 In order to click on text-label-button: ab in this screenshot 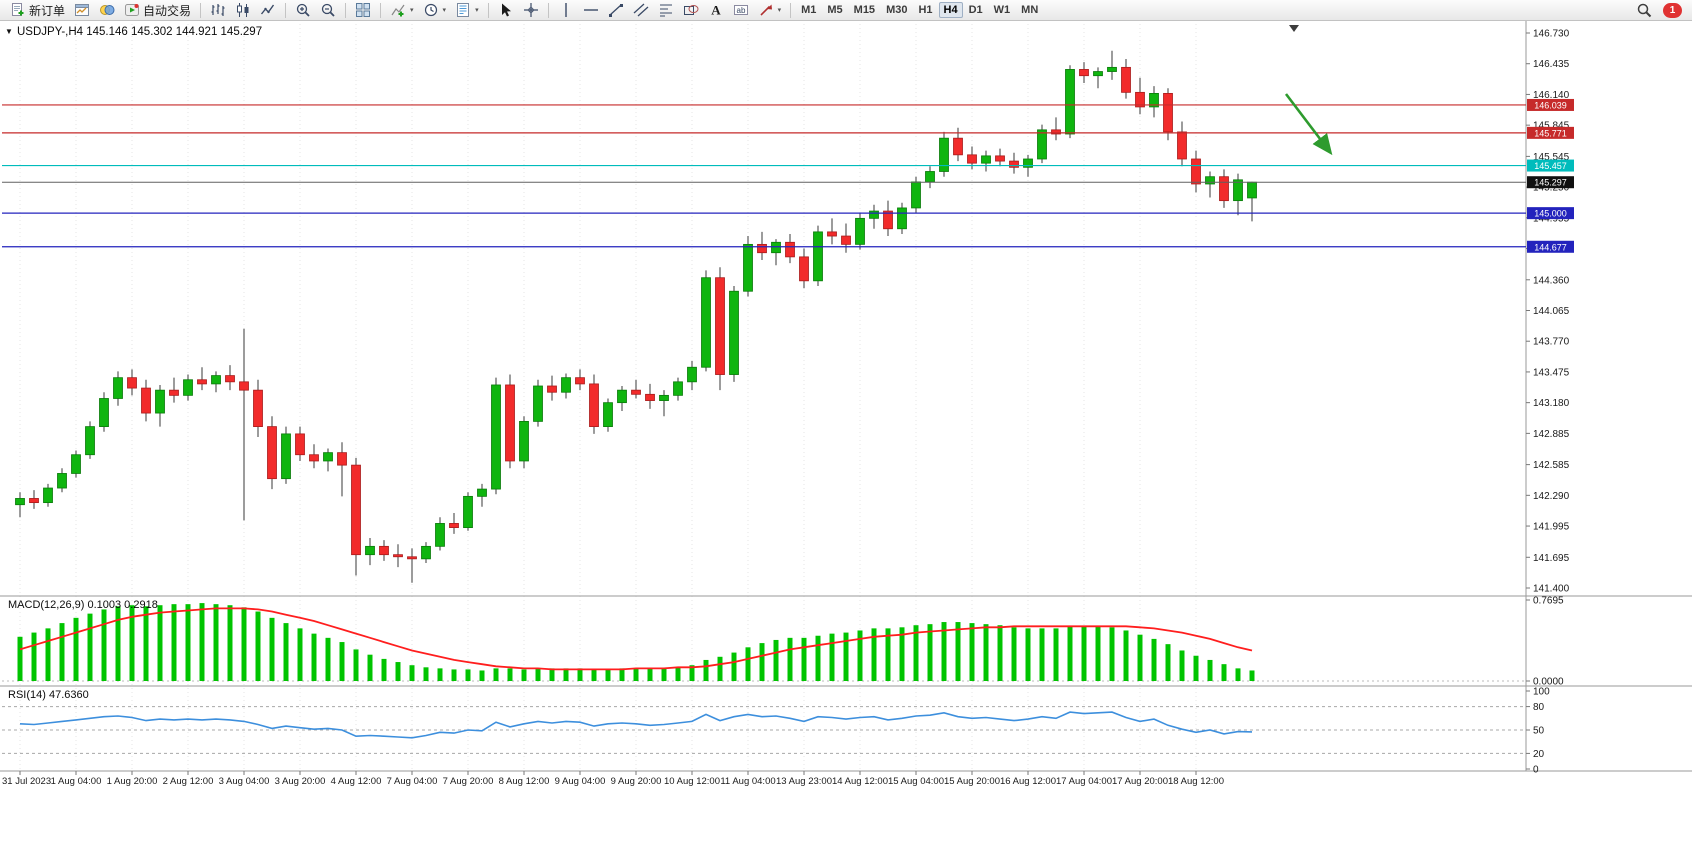, I will do `click(741, 10)`.